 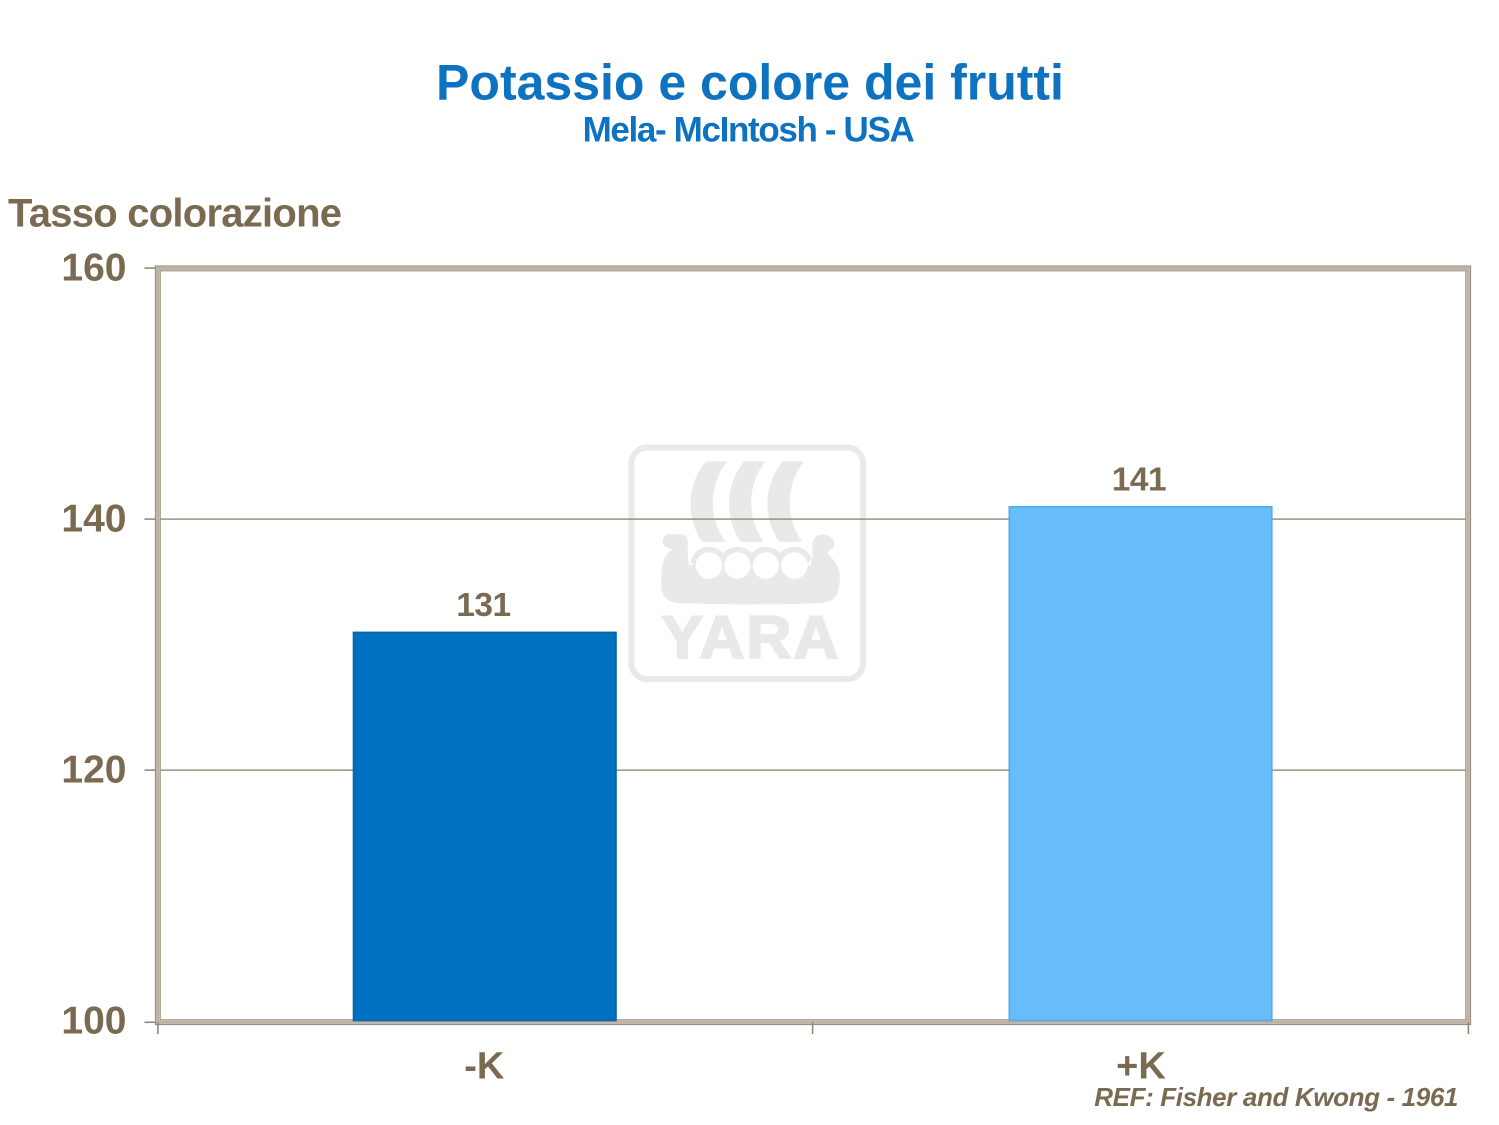 I want to click on svg-text: 140, so click(x=93, y=519).